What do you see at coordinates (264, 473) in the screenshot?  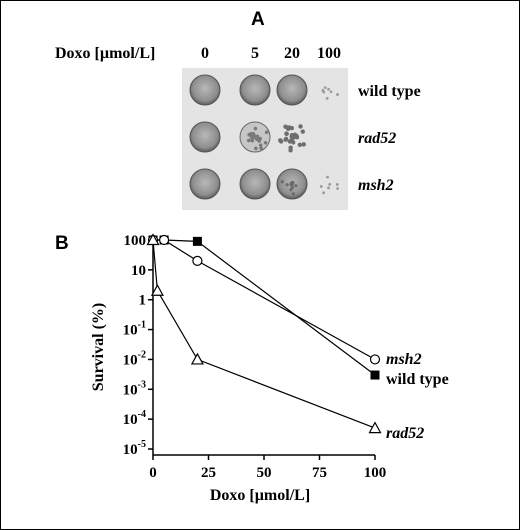 I see `x-tick-label: 50` at bounding box center [264, 473].